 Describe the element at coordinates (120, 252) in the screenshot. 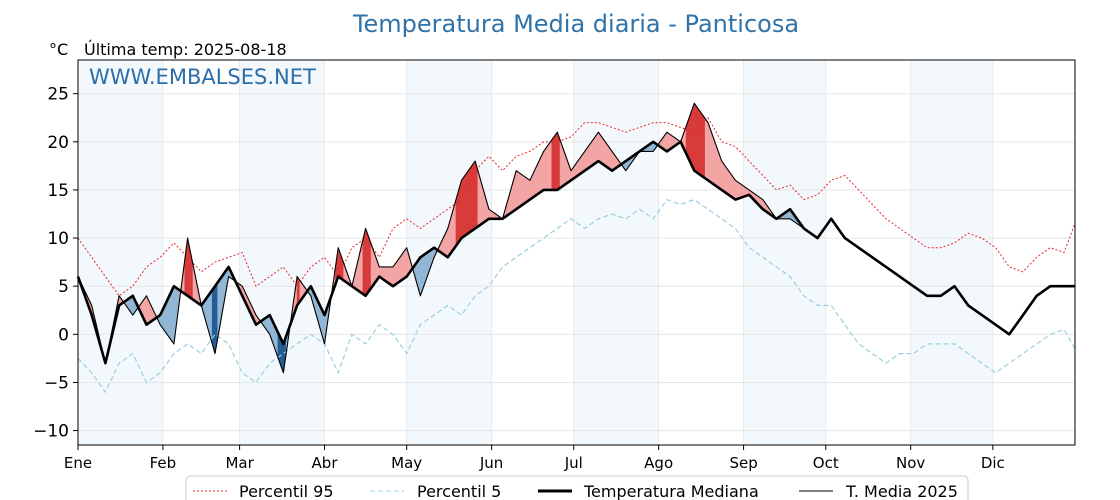

I see `month-shade-ene` at that location.